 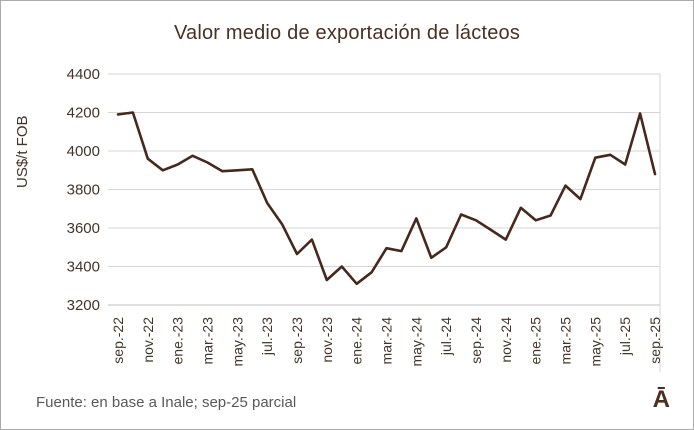 What do you see at coordinates (595, 342) in the screenshot?
I see `x-tick-label: may.-25` at bounding box center [595, 342].